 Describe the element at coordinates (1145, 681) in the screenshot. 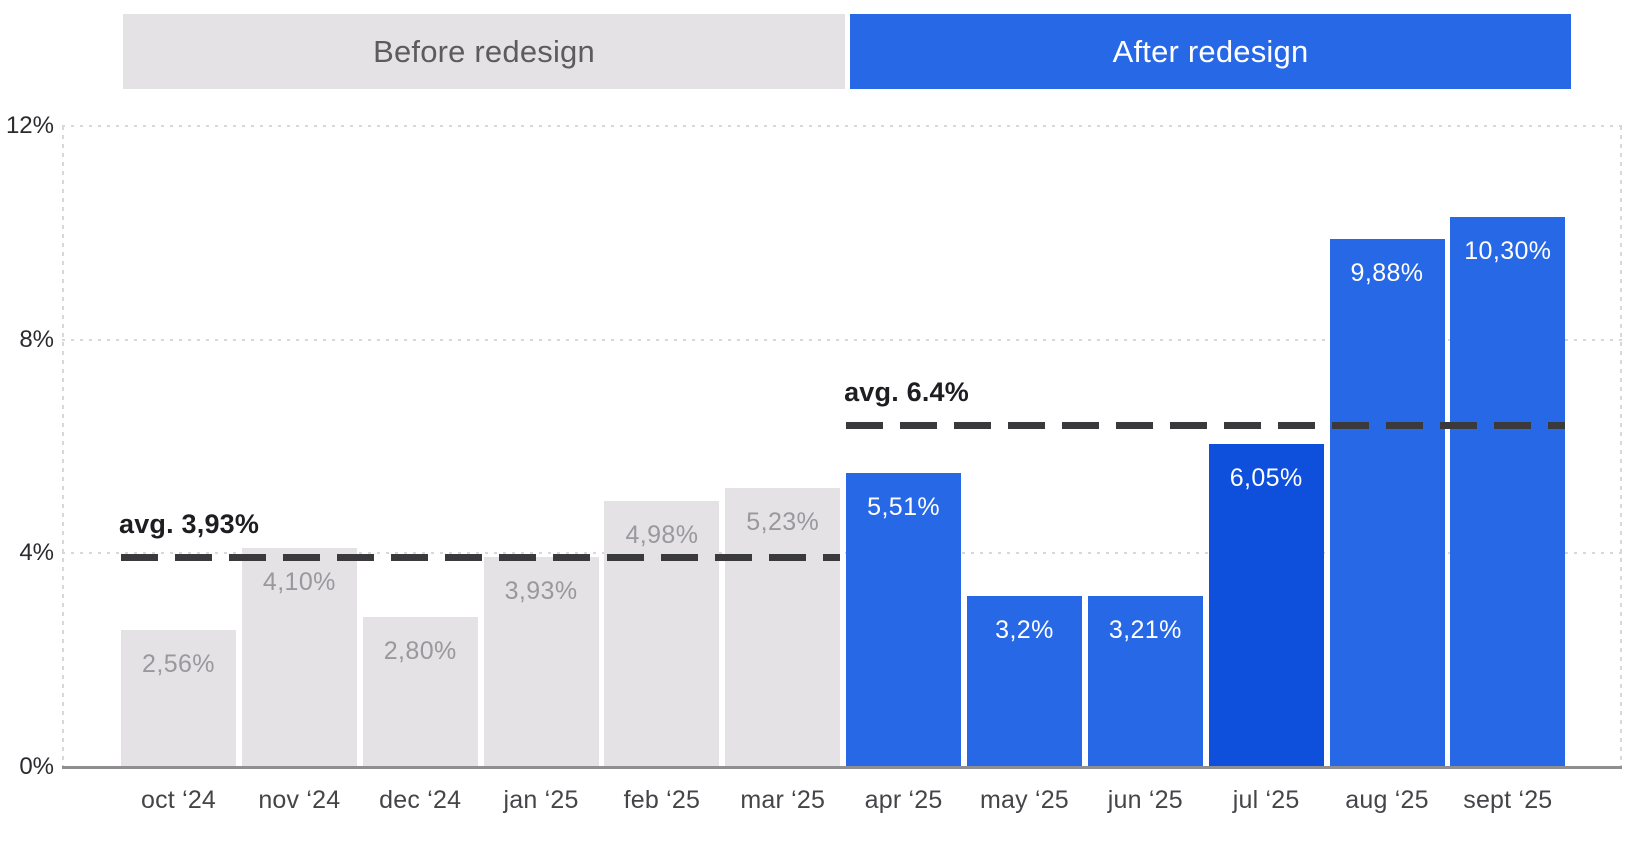

I see `bar-jun ‘25: 3,21%` at that location.